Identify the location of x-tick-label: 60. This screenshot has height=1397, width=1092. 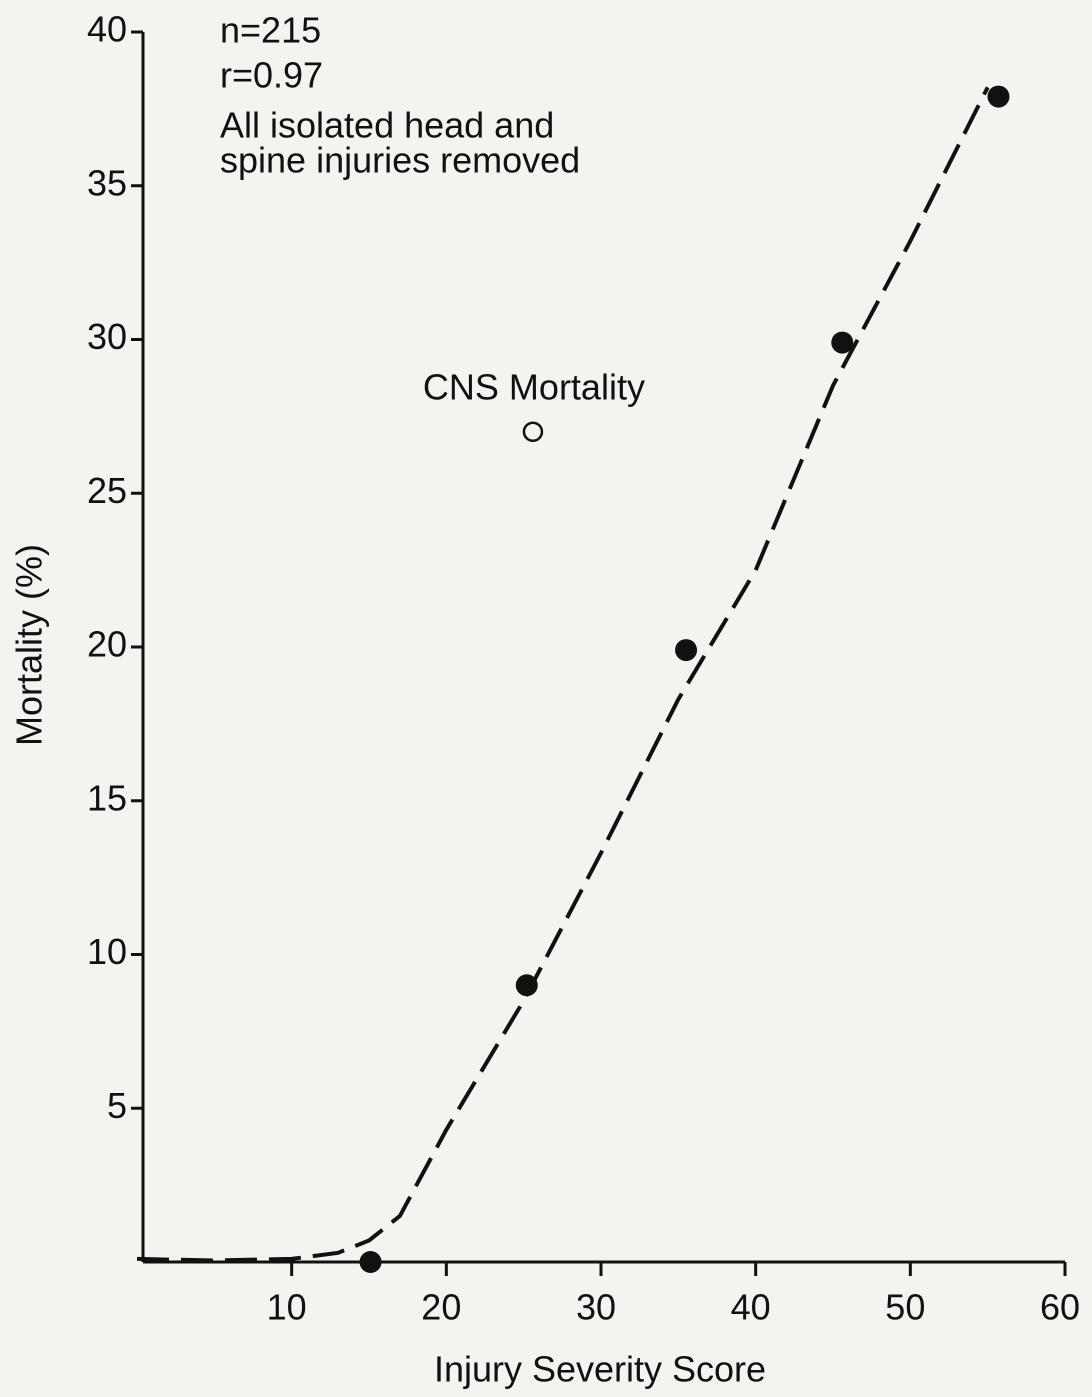
(1060, 1307).